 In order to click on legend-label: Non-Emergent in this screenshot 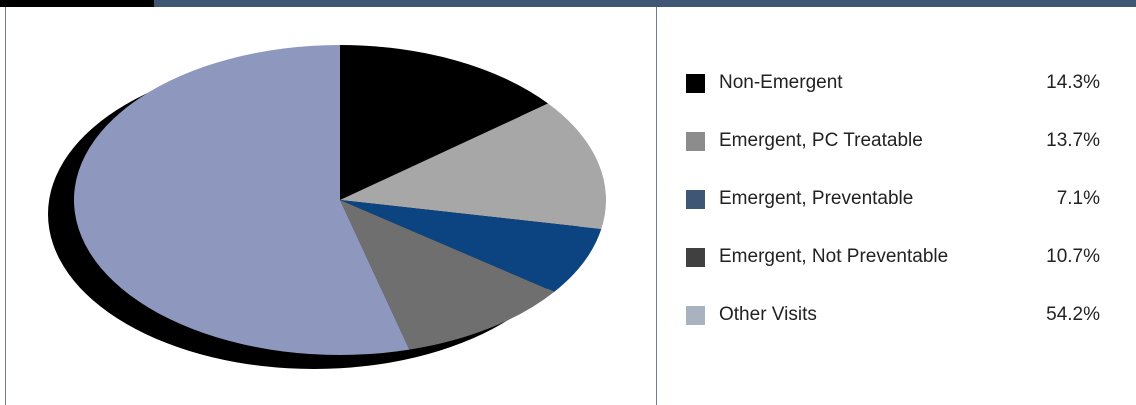, I will do `click(781, 82)`.